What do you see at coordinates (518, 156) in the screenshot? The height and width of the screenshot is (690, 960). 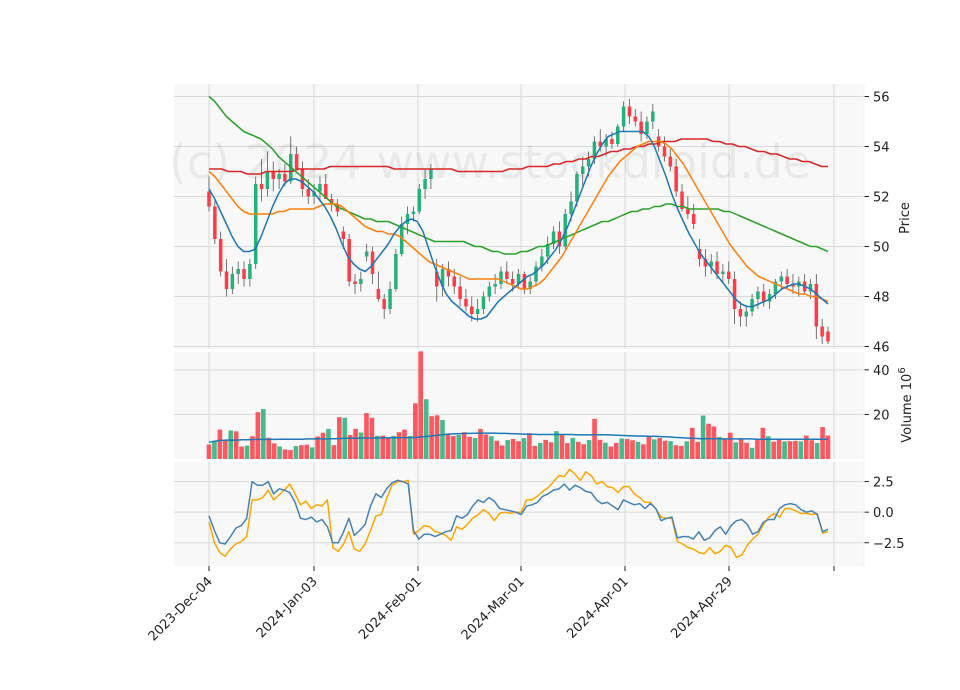 I see `sma-red-line` at bounding box center [518, 156].